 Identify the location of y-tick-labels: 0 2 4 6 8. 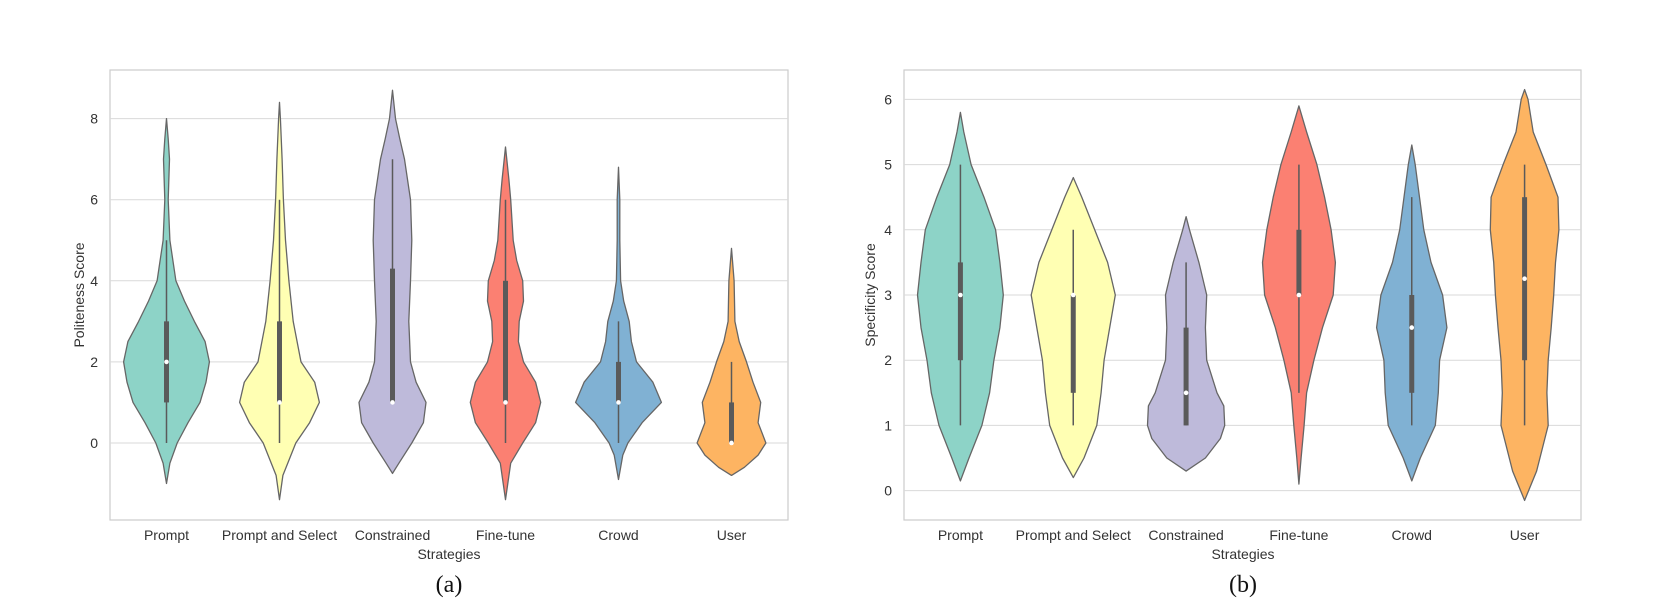
(94, 281).